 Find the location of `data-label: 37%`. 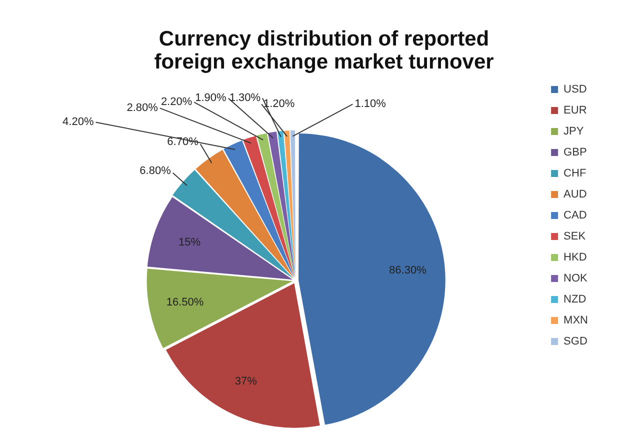

data-label: 37% is located at coordinates (246, 382).